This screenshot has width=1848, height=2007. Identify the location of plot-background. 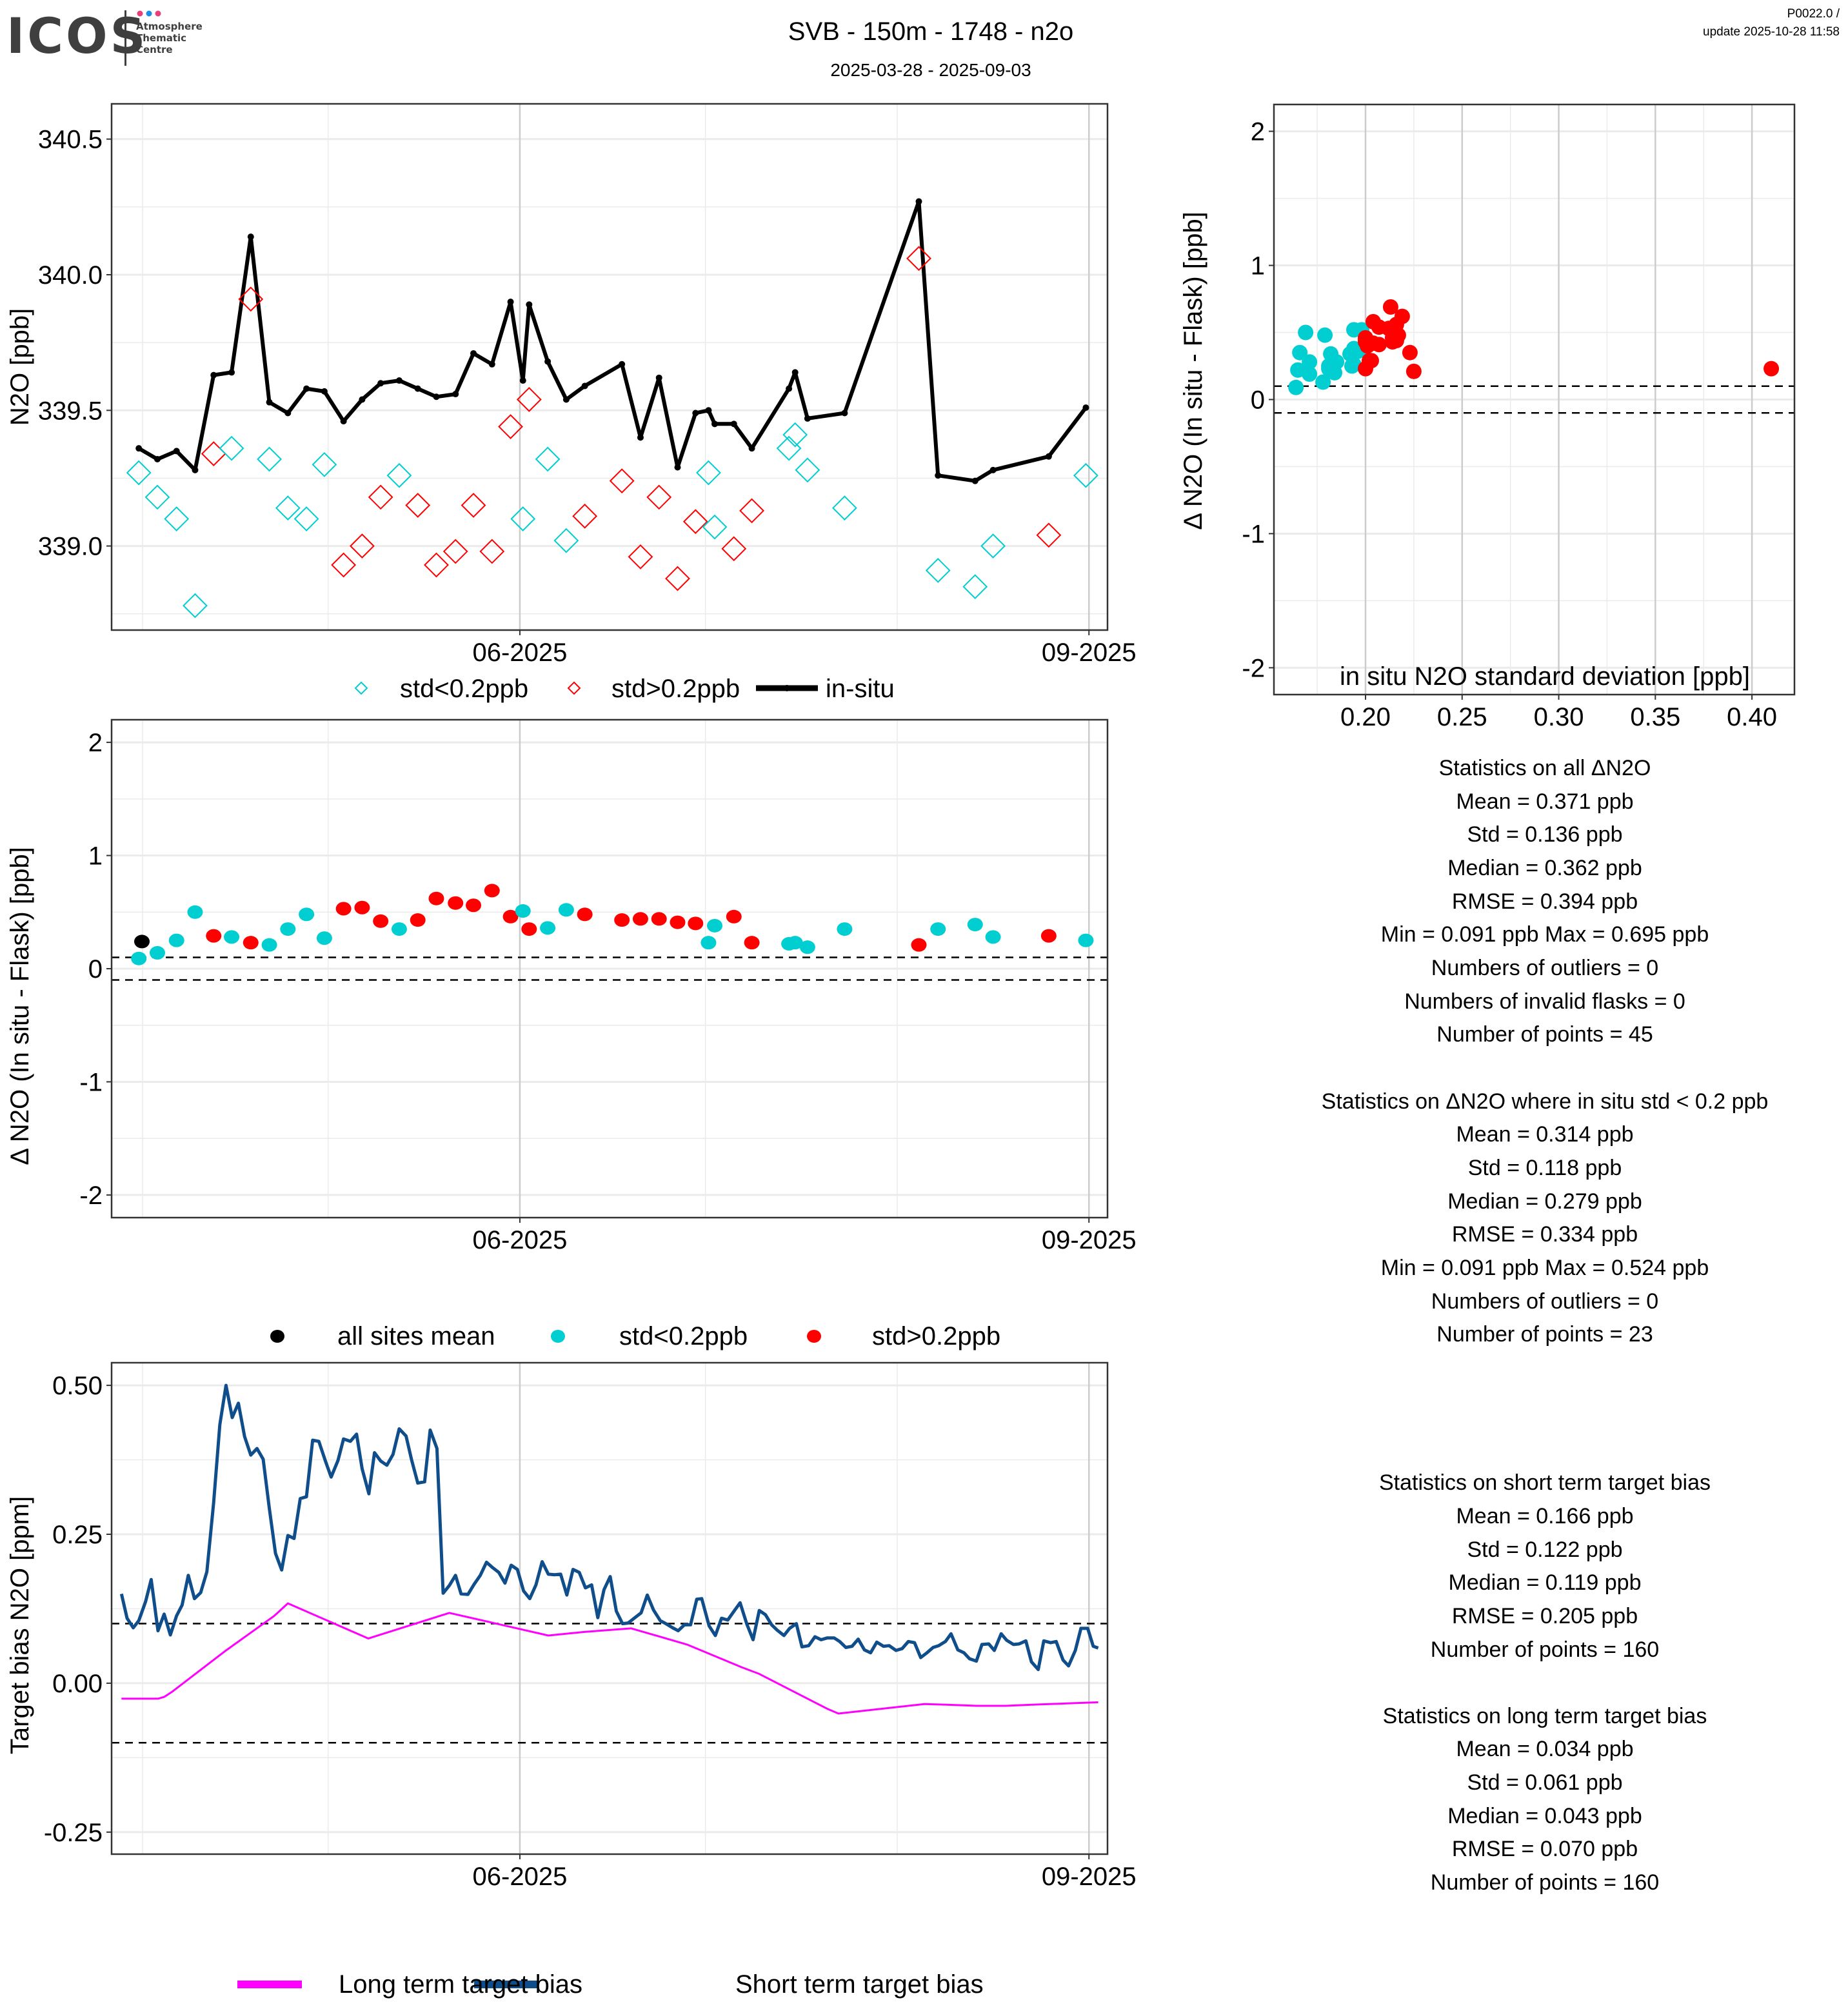
(610, 367).